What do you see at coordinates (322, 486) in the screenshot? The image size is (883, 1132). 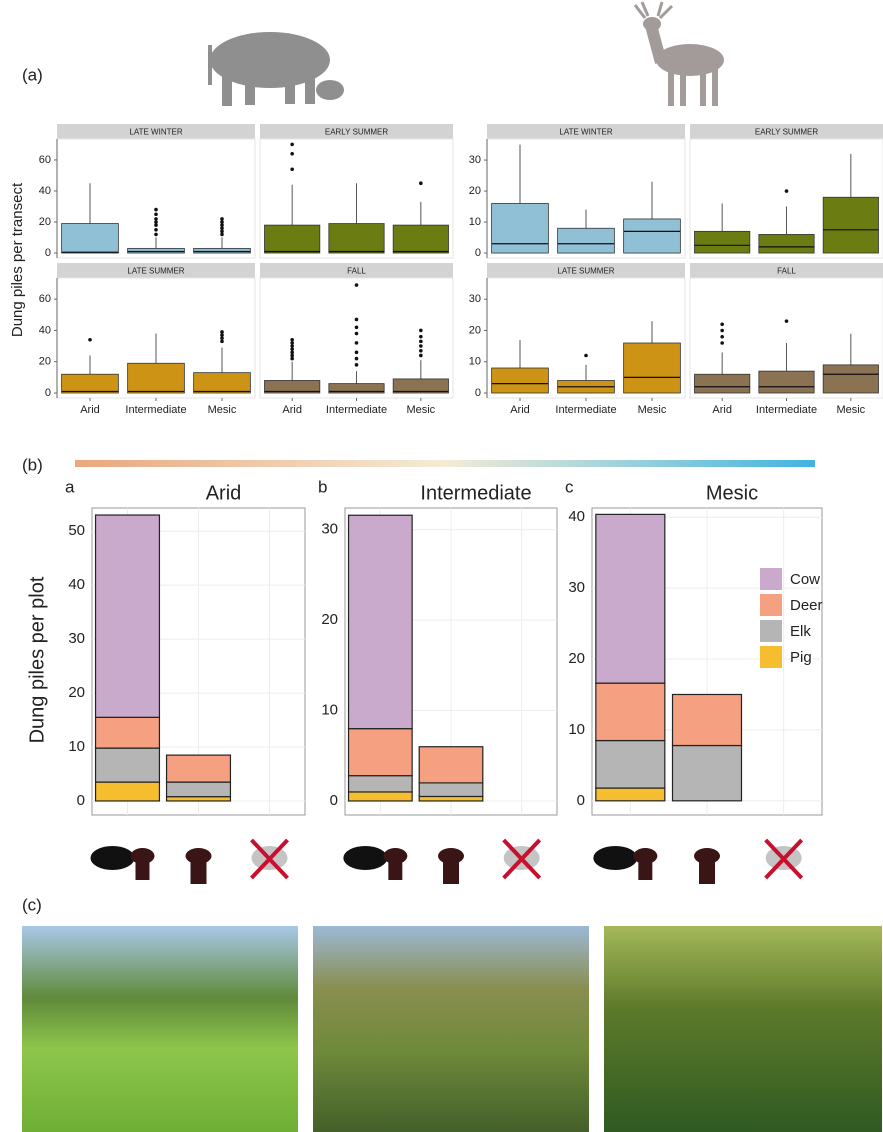 I see `panel-letter: b` at bounding box center [322, 486].